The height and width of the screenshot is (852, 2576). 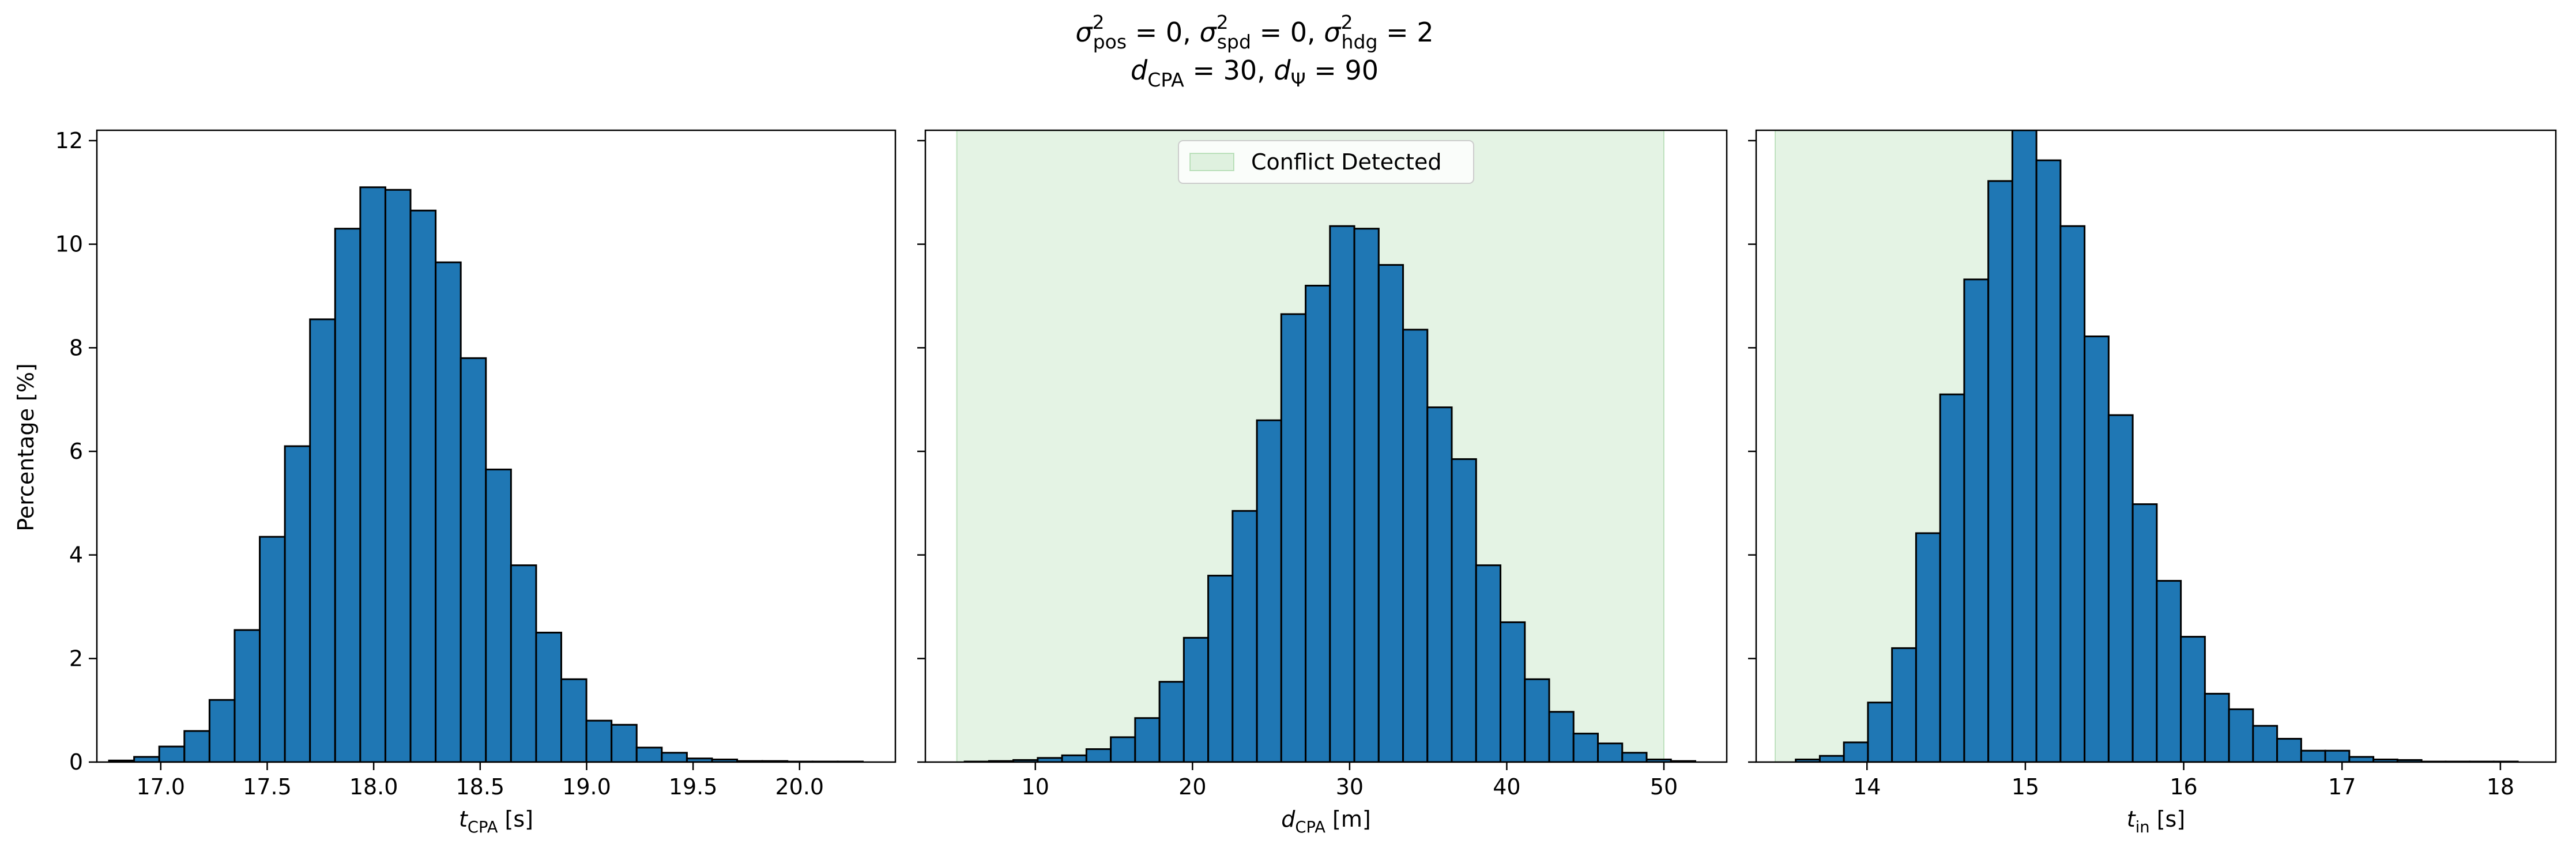 I want to click on x-tick-label: 19.5, so click(x=693, y=787).